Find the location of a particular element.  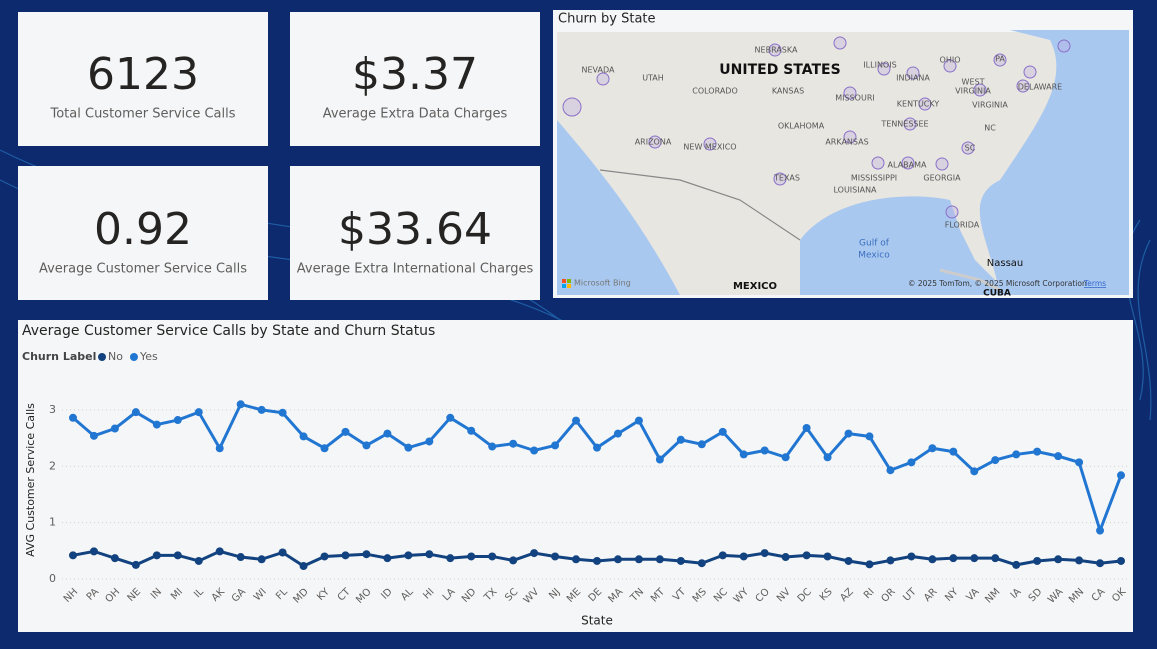

map-label: ALABAMA is located at coordinates (907, 165).